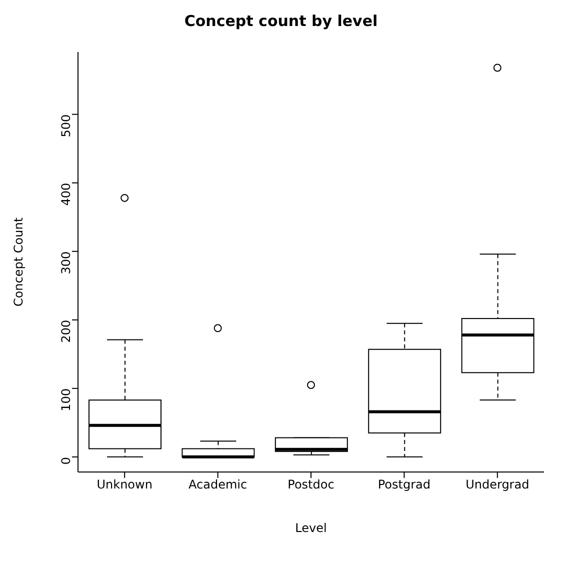 Image resolution: width=562 pixels, height=564 pixels. Describe the element at coordinates (66, 262) in the screenshot. I see `y-tick-label: 300` at that location.